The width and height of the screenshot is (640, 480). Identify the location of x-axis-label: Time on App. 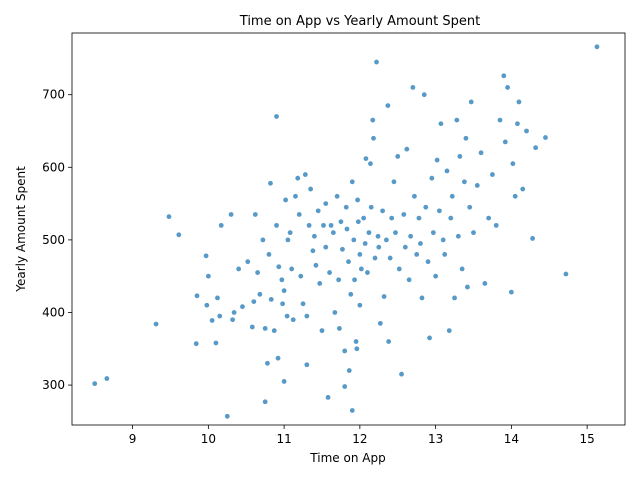
(347, 458).